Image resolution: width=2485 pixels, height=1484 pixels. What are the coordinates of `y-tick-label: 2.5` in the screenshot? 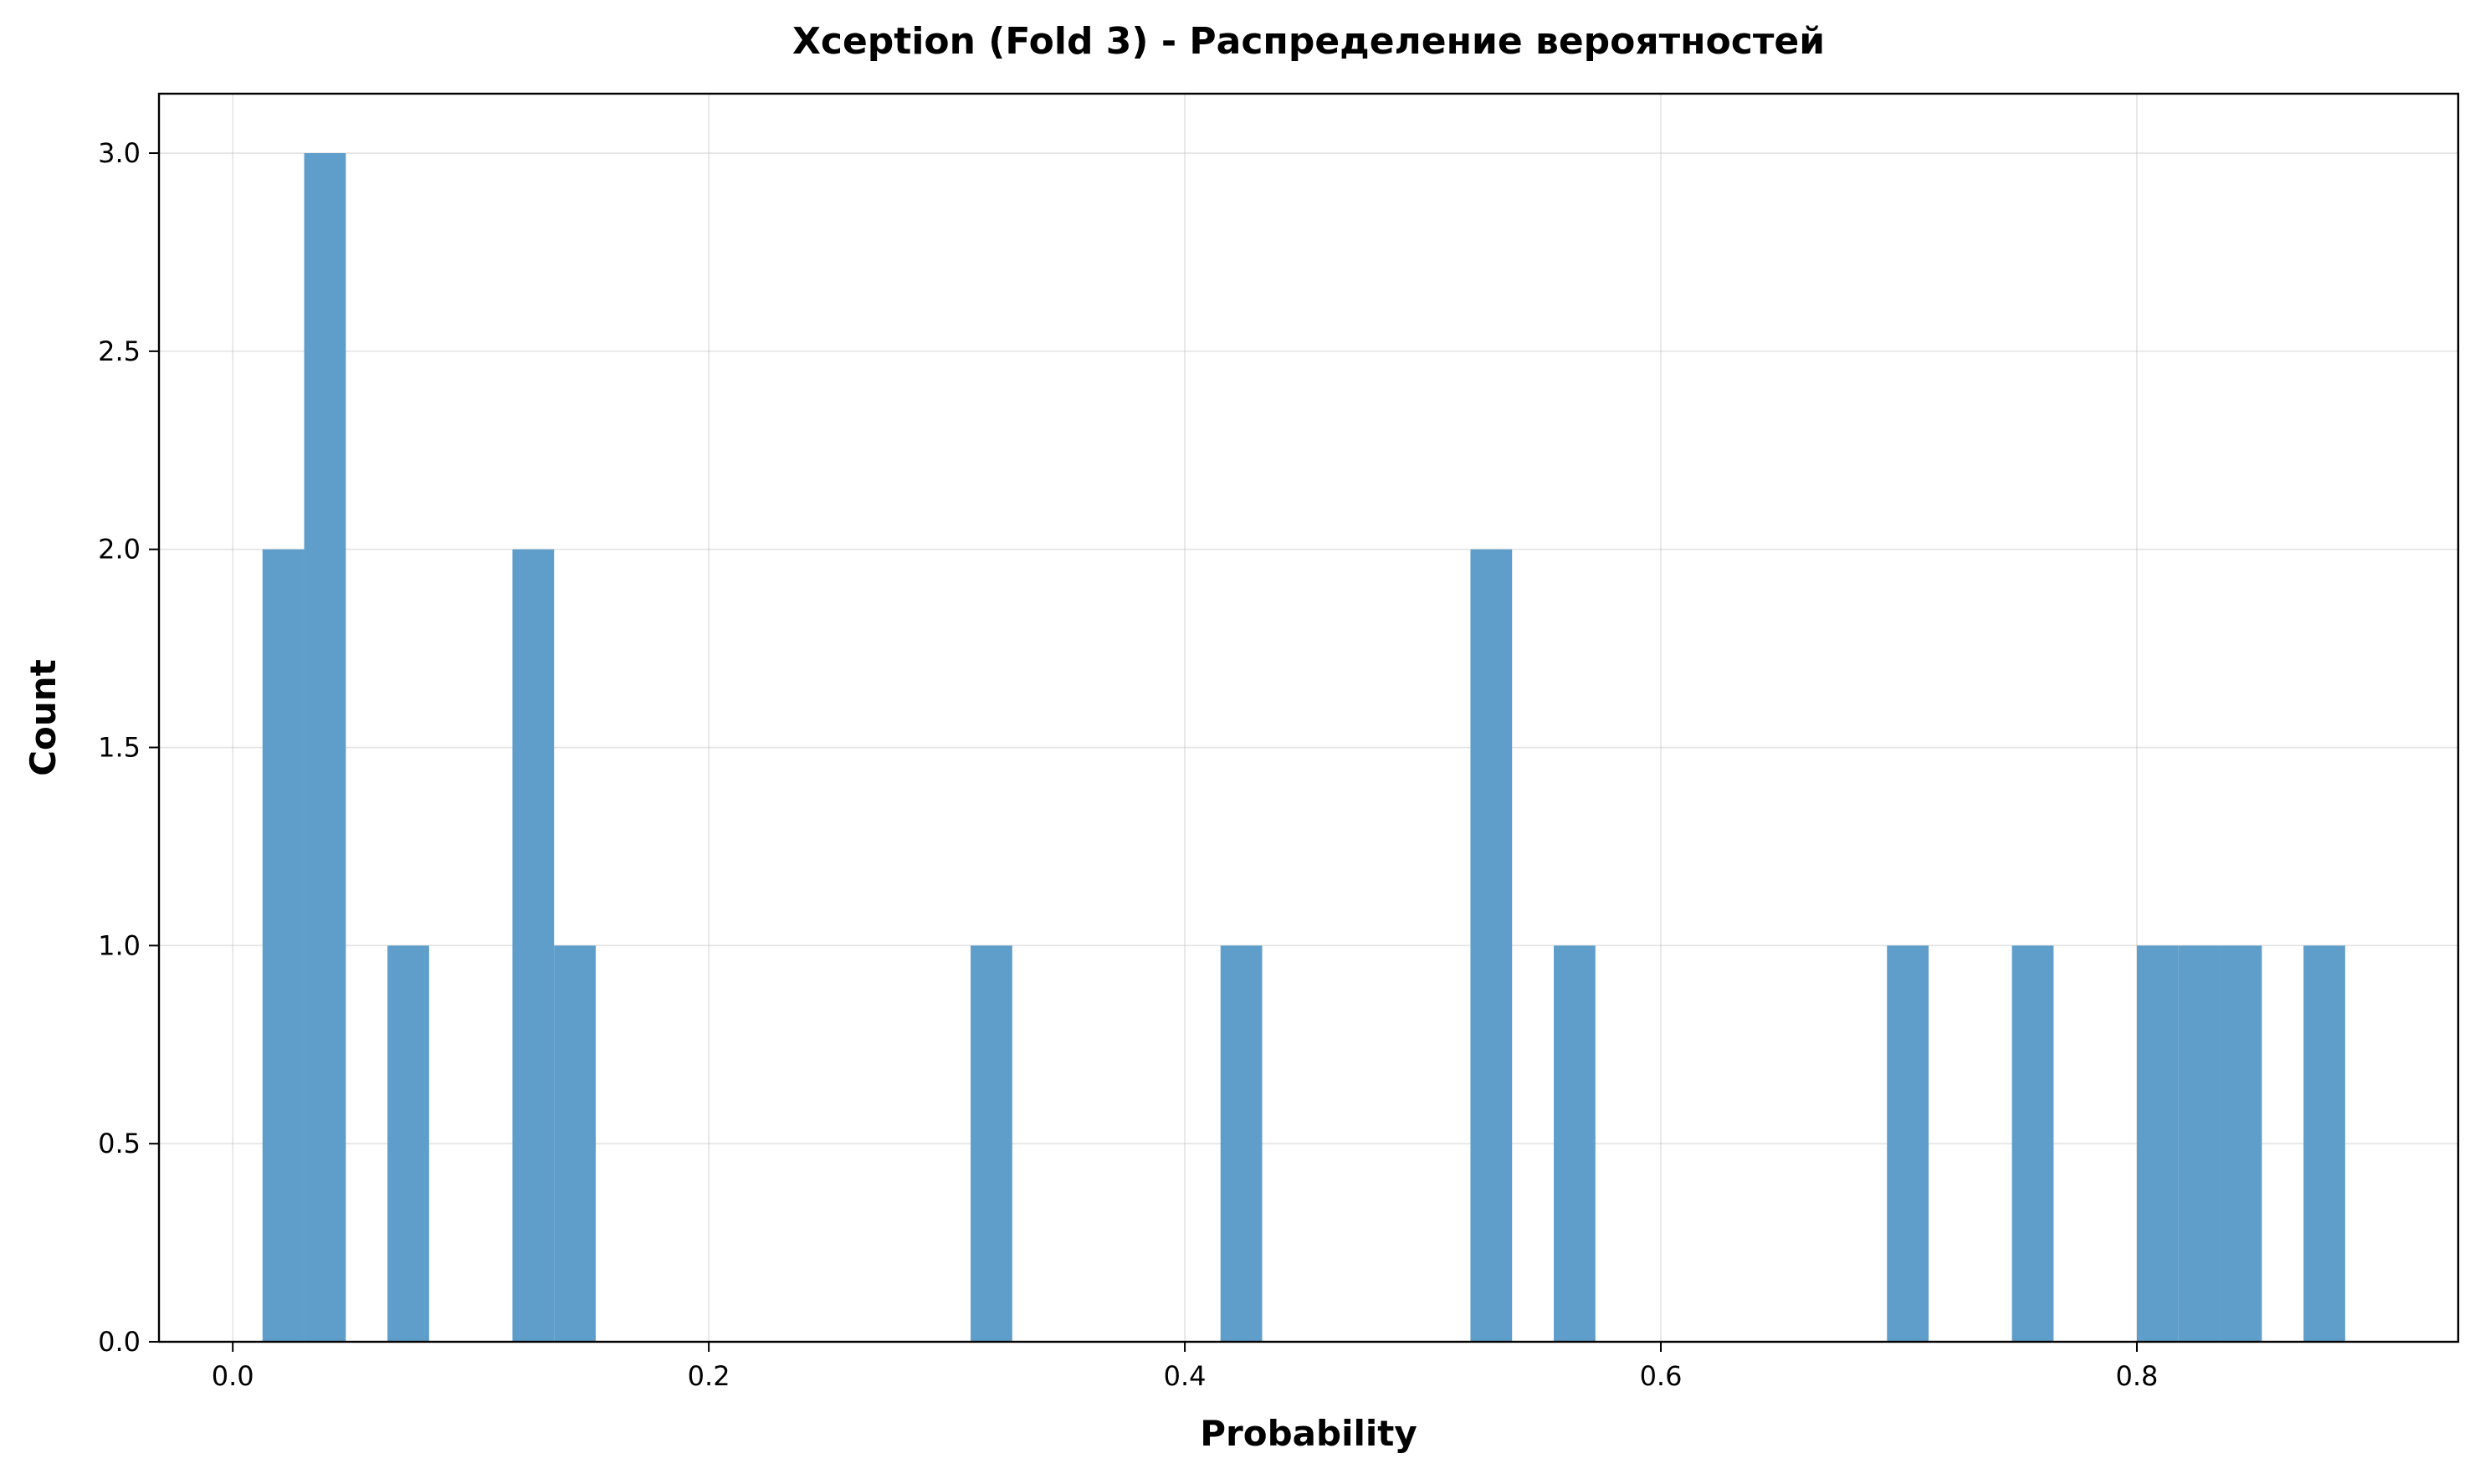 It's located at (120, 351).